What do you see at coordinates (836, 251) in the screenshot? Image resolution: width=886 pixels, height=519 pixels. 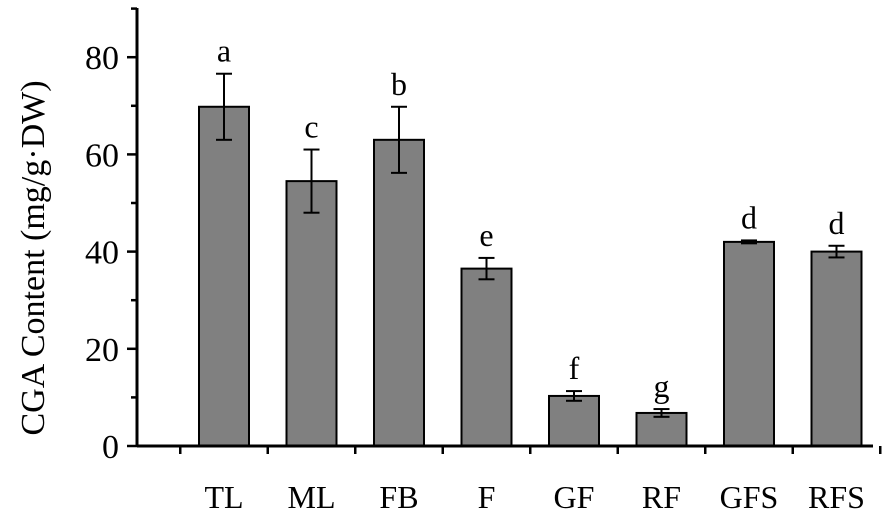 I see `error-bar-rfs` at bounding box center [836, 251].